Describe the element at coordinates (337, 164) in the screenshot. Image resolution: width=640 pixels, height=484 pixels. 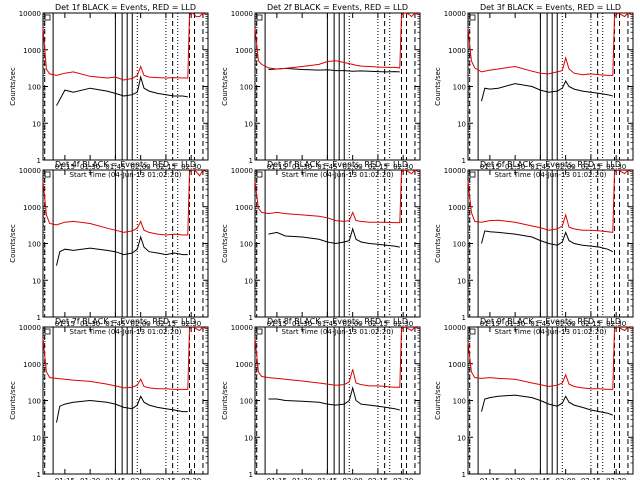
I see `chart-title: Det 5f BLACK = Events, RED = LLD` at that location.